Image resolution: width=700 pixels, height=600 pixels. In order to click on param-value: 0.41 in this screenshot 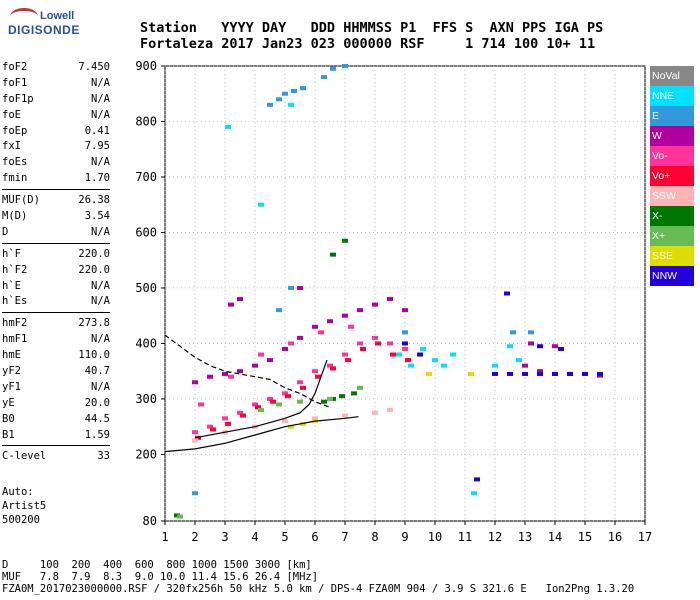, I will do `click(97, 130)`.